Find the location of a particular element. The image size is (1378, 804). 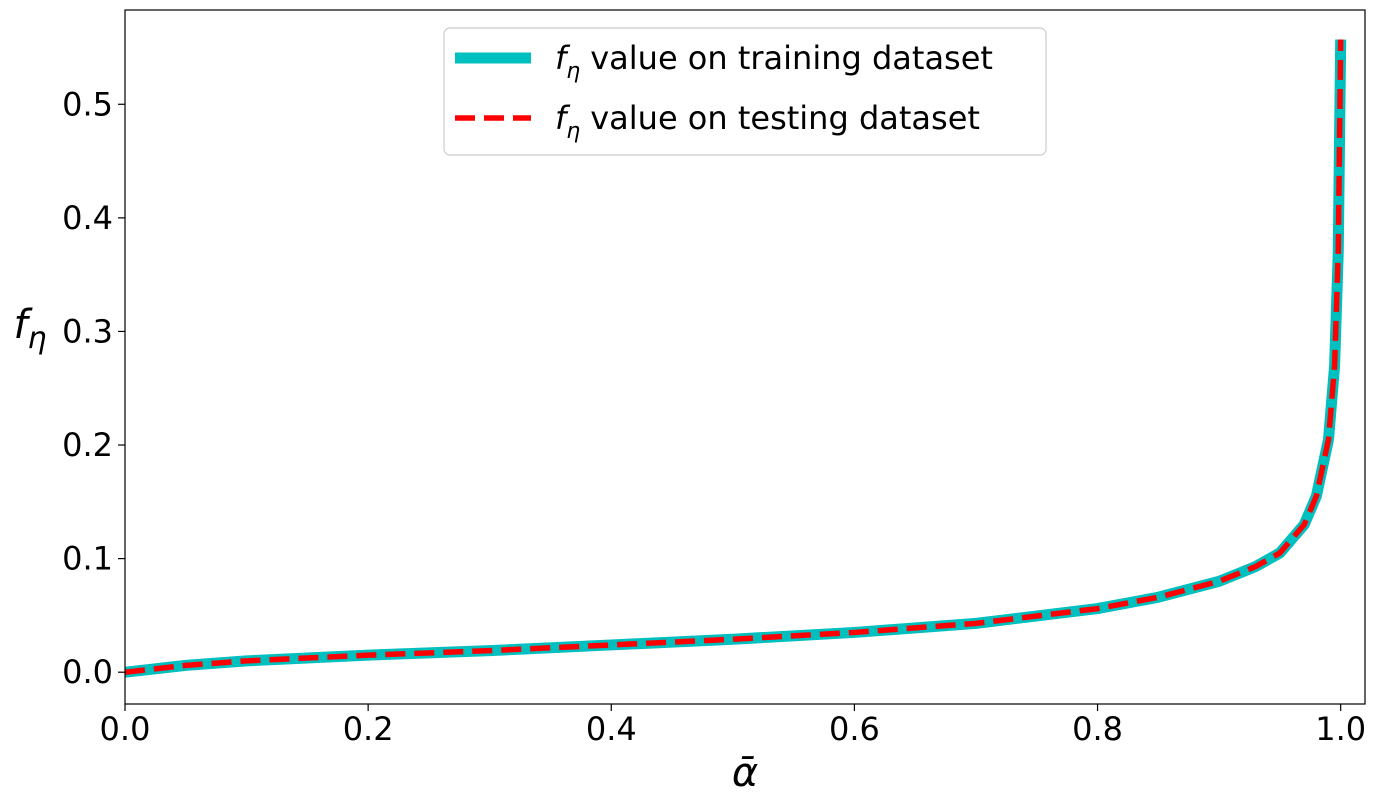

y-axis-label: fη is located at coordinates (29, 329).